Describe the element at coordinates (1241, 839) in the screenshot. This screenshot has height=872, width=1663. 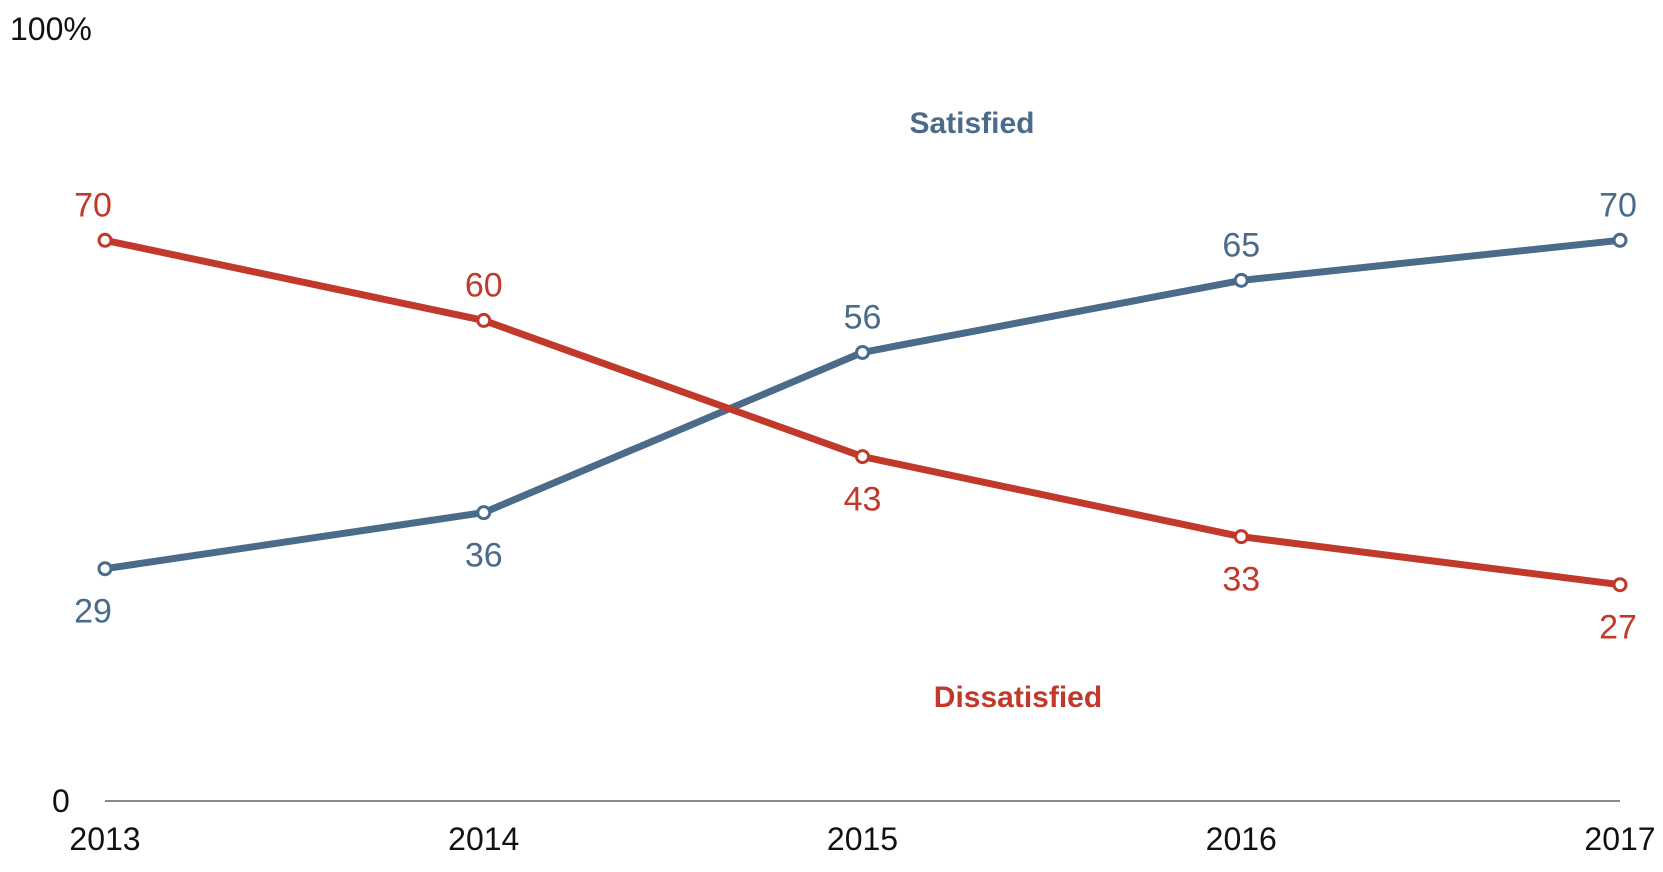
I see `x-tick-label: 2016` at that location.